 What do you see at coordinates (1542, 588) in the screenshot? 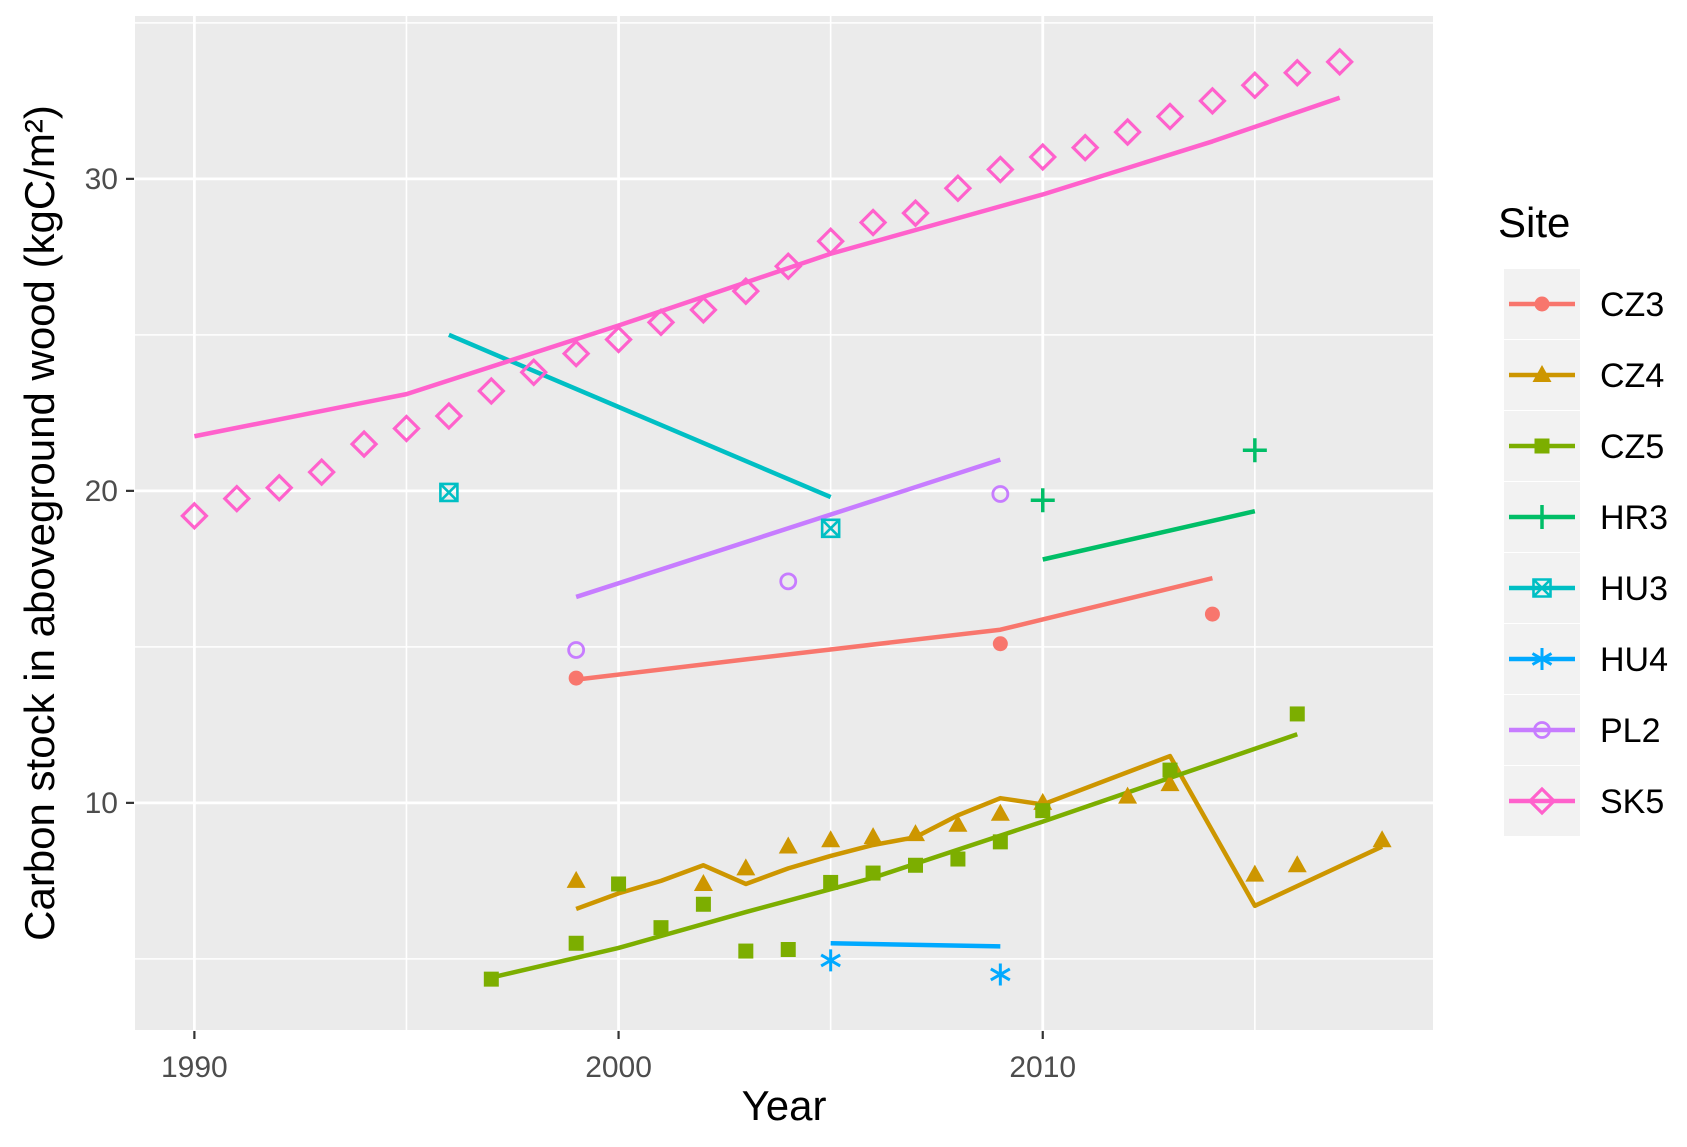
I see `legend-key-marker-HU3` at bounding box center [1542, 588].